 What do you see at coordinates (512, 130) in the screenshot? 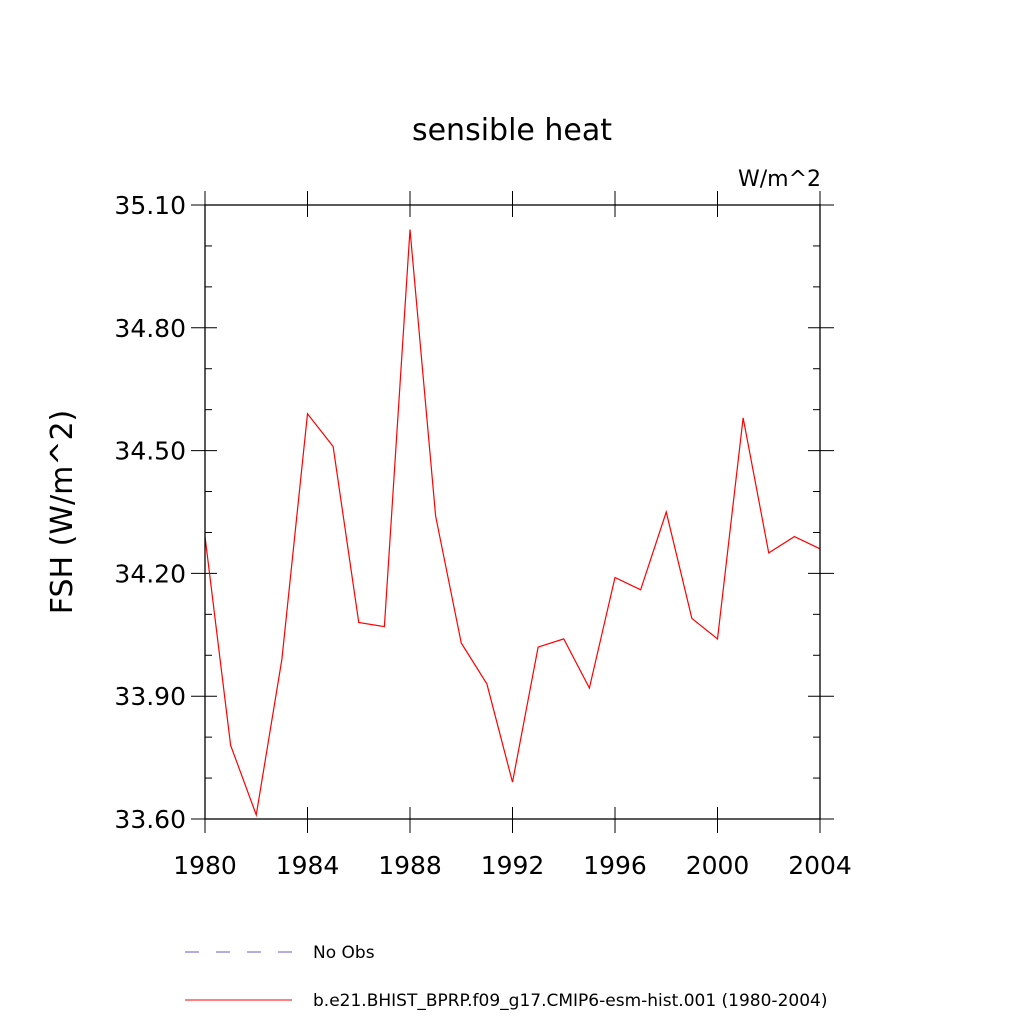
I see `chart-title: sensible heat` at bounding box center [512, 130].